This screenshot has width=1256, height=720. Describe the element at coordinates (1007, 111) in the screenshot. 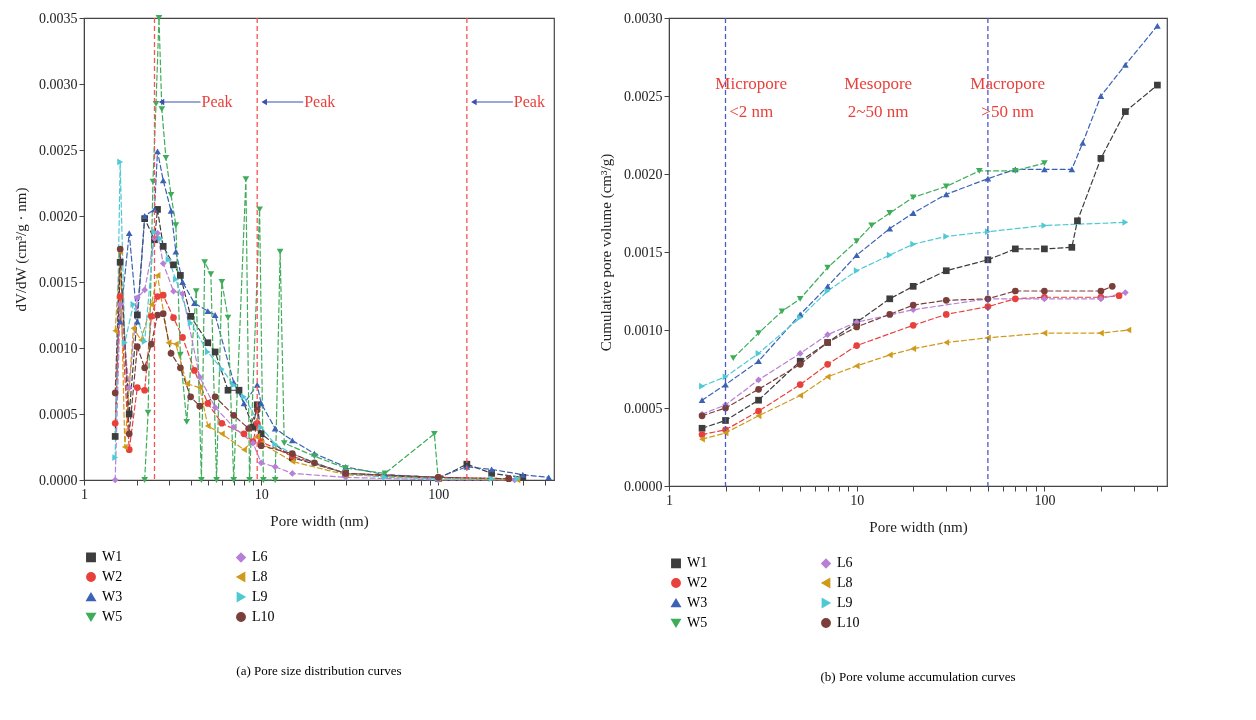

I see `annotation: >50 nm` at that location.